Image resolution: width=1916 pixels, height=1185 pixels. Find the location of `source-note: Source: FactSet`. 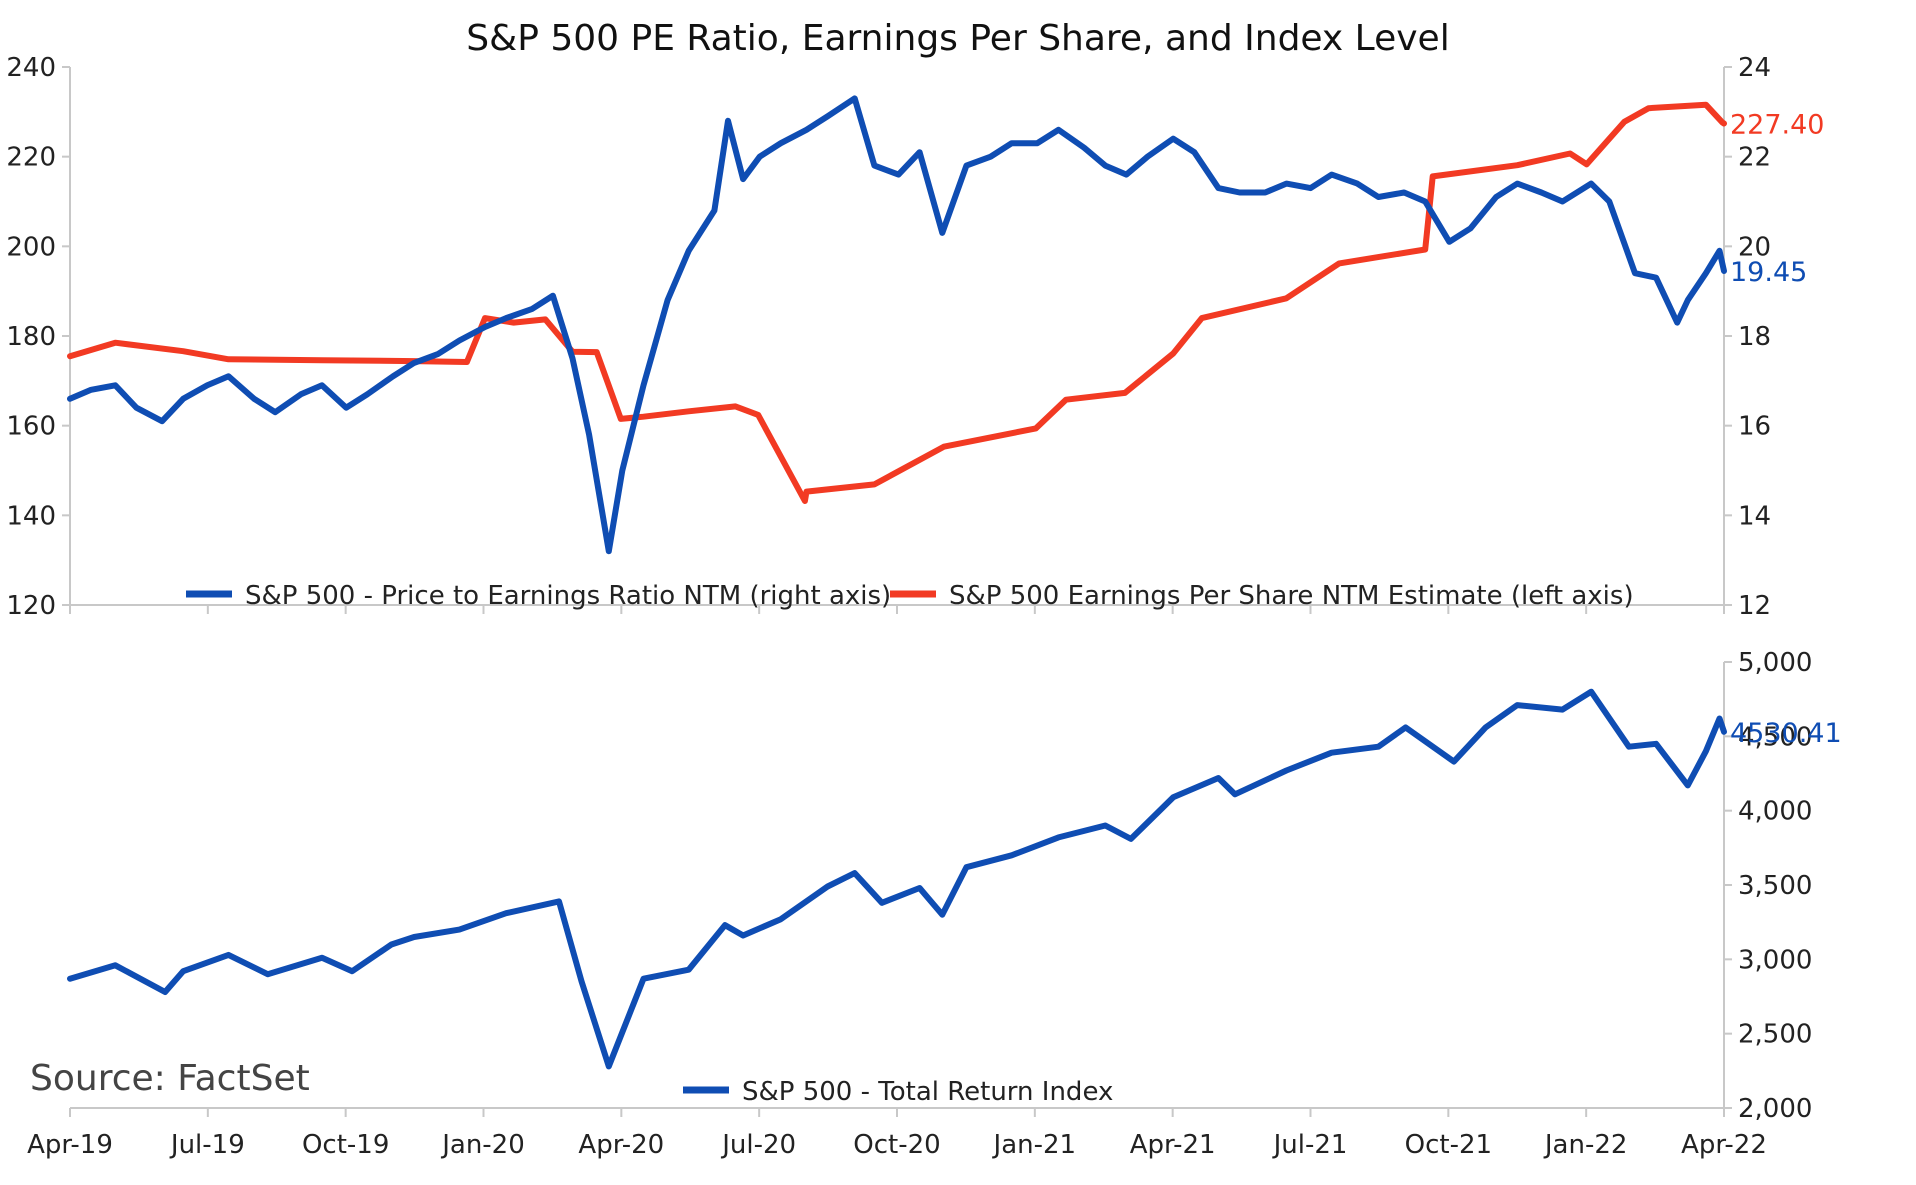

source-note: Source: FactSet is located at coordinates (170, 1078).